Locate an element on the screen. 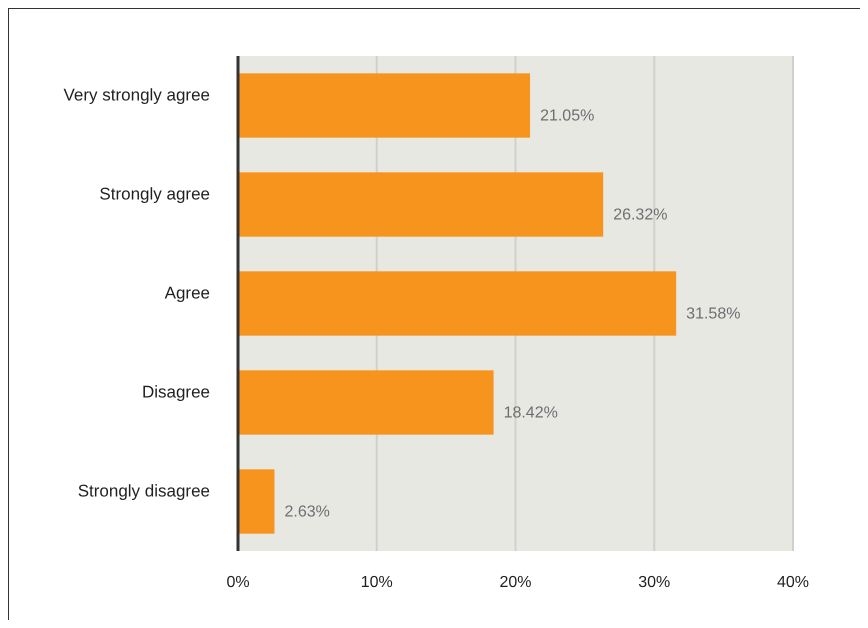  data-label: 2.63% is located at coordinates (307, 512).